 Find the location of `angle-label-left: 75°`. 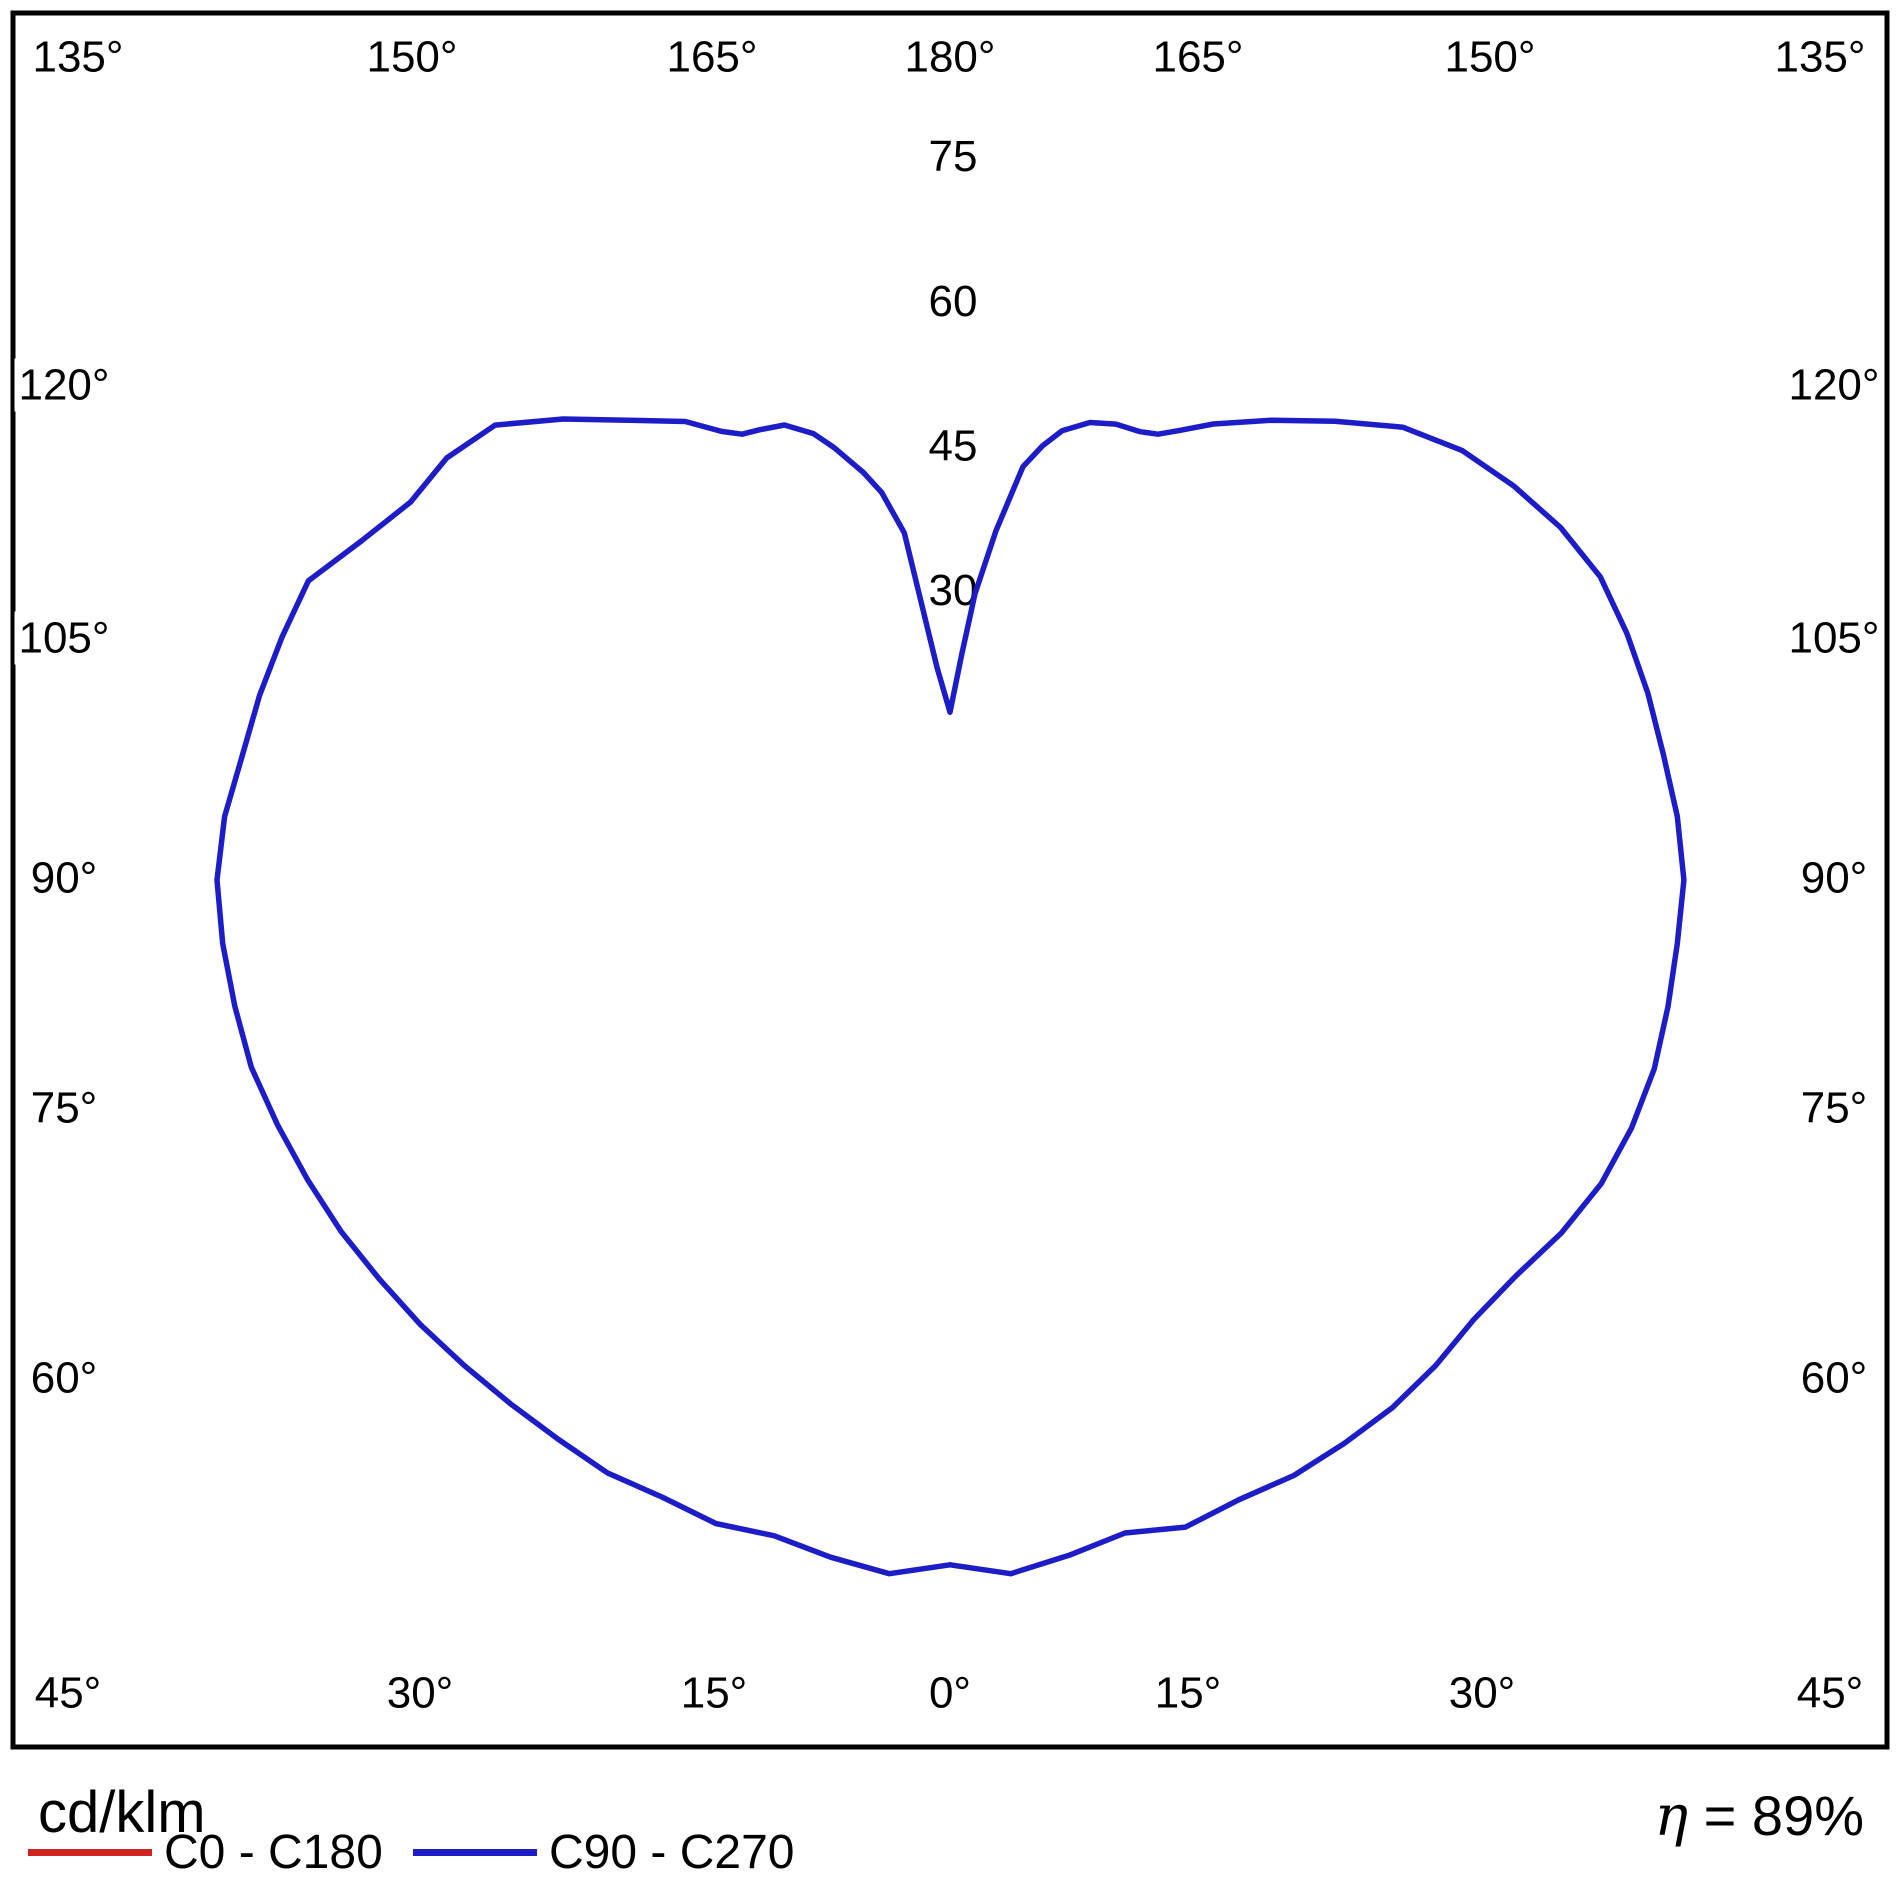

angle-label-left: 75° is located at coordinates (64, 1108).